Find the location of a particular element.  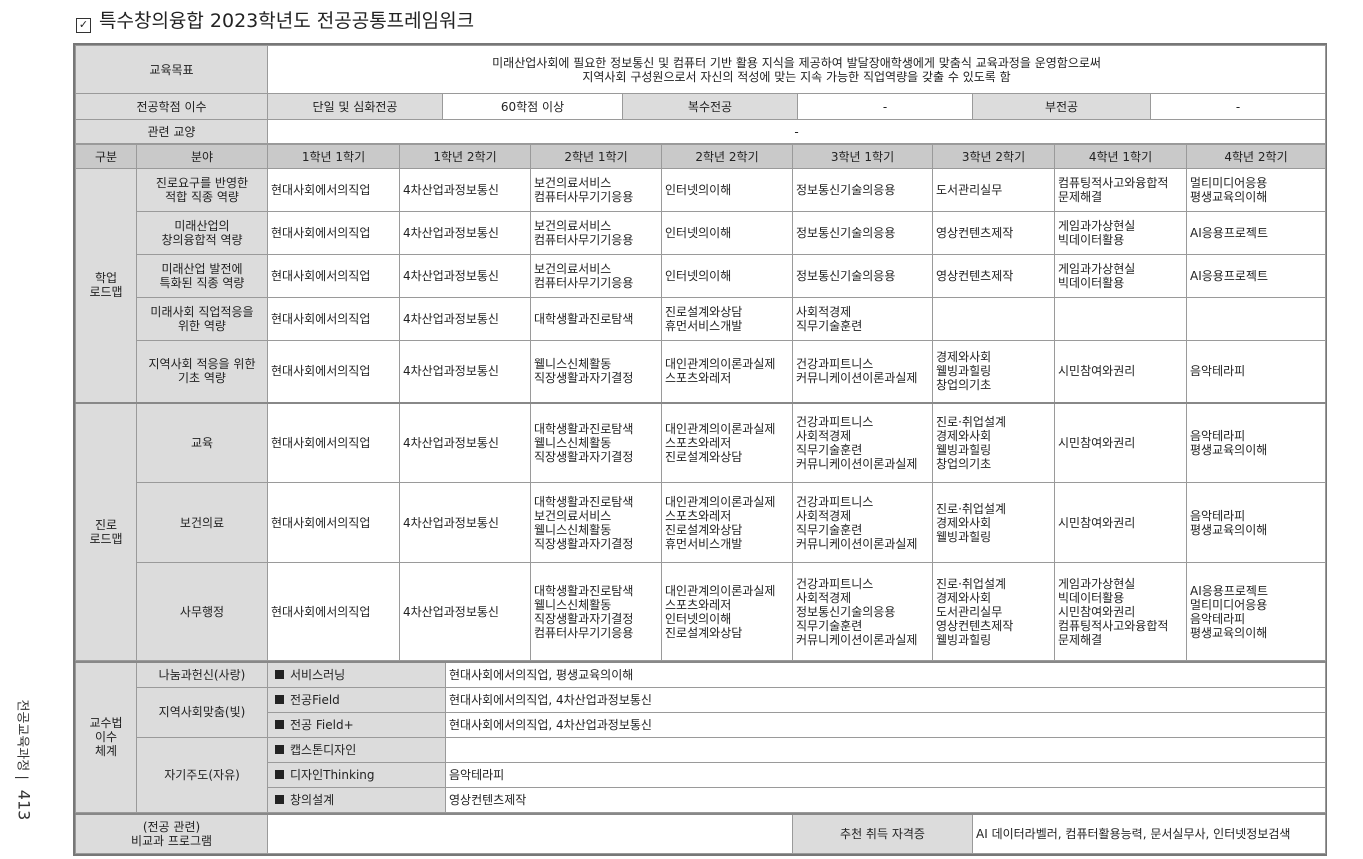

pedagogy-method: 디자인Thinking is located at coordinates (356, 774).